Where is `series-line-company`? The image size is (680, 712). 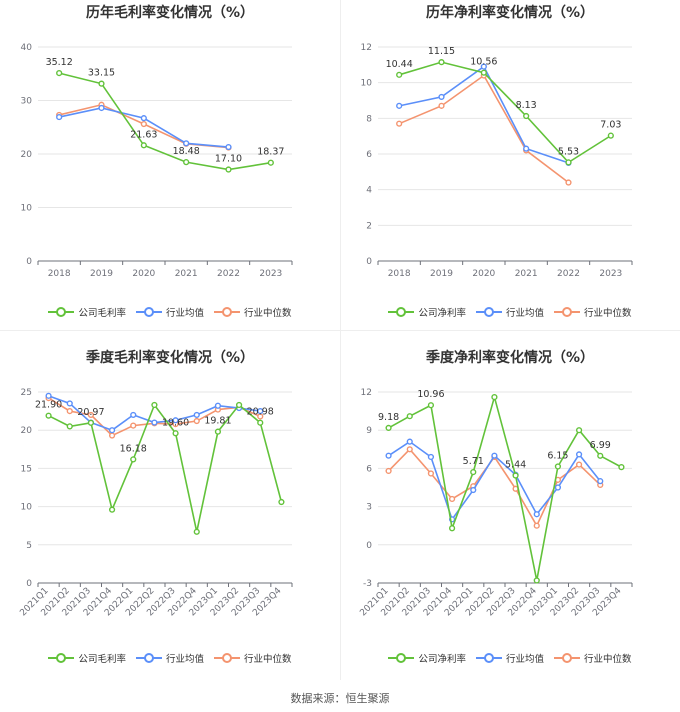 series-line-company is located at coordinates (165, 467).